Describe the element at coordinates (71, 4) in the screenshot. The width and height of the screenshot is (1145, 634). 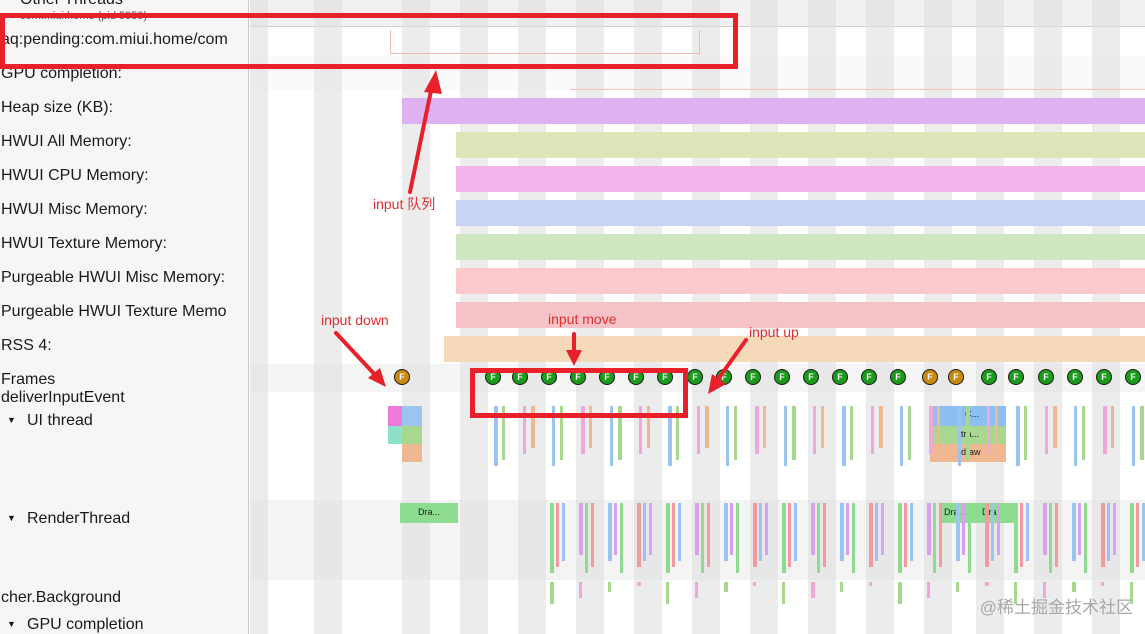
I see `track-label-other-threads: Other Threads` at that location.